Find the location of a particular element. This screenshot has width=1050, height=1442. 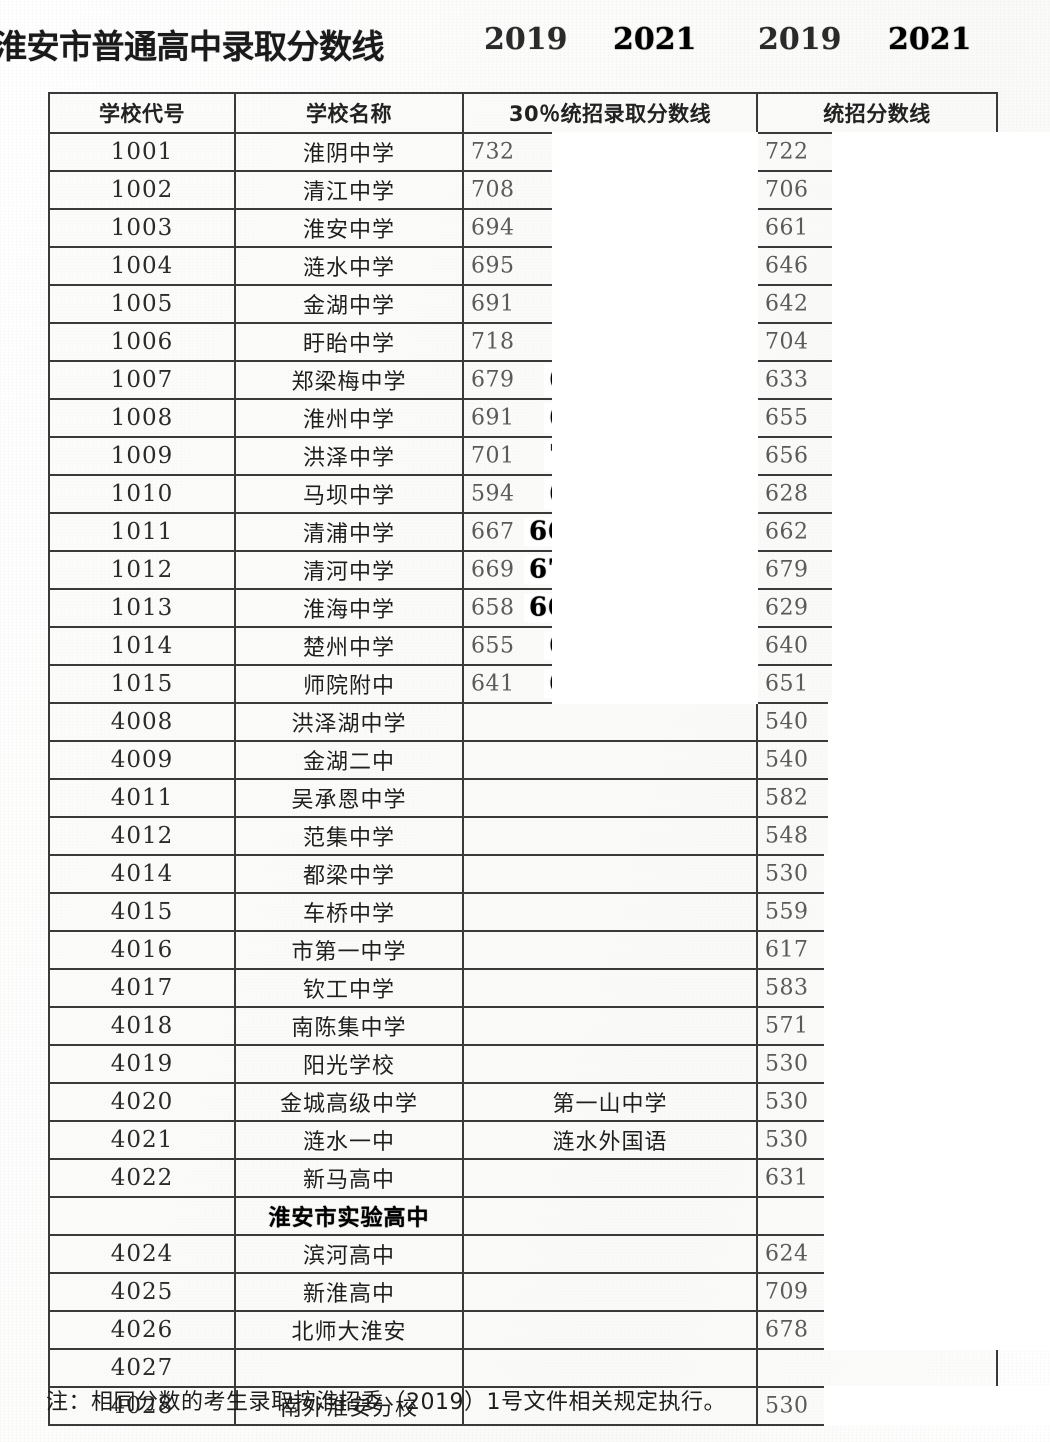

cell-standard-scores: 704710 is located at coordinates (903, 342).